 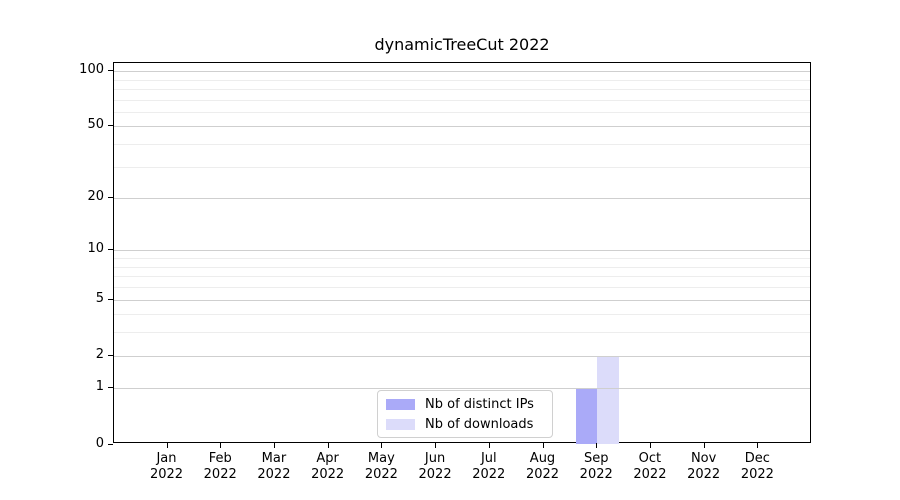 What do you see at coordinates (462, 44) in the screenshot?
I see `chart-title: dynamicTreeCut 2022` at bounding box center [462, 44].